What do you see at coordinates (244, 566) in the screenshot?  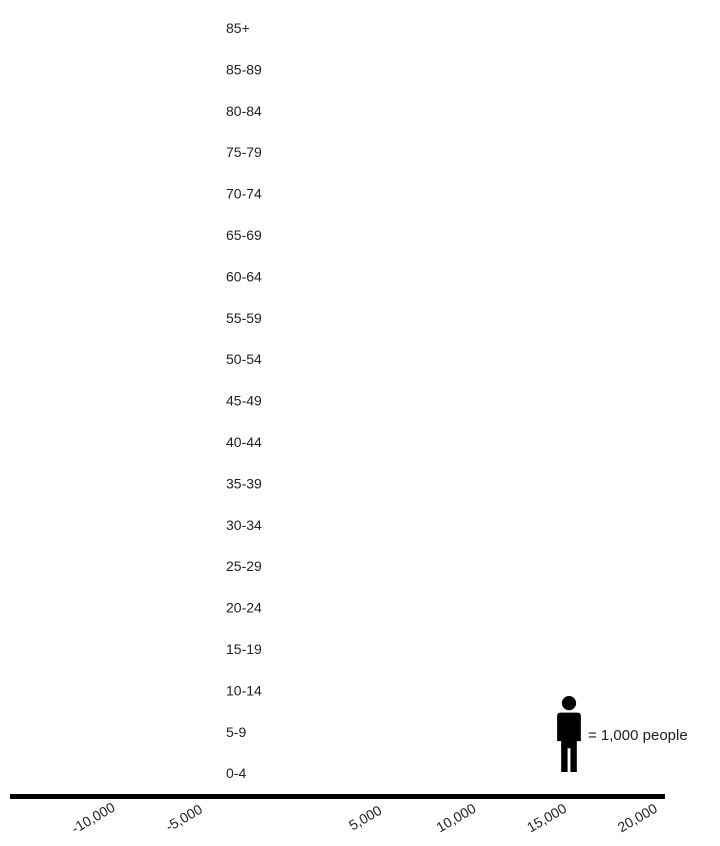 I see `category-label-25-29: 25-29` at bounding box center [244, 566].